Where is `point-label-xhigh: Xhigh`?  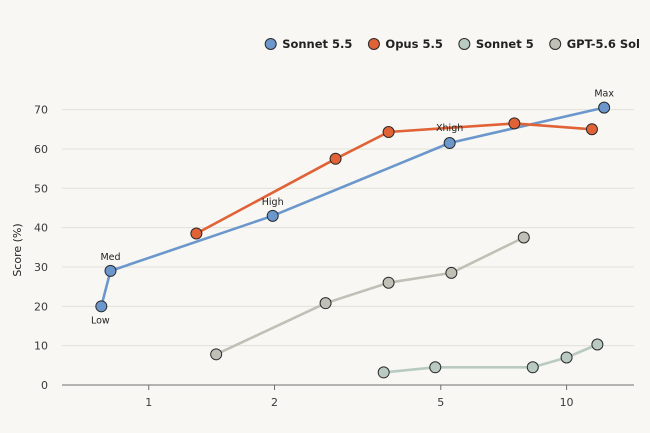 point-label-xhigh: Xhigh is located at coordinates (449, 128).